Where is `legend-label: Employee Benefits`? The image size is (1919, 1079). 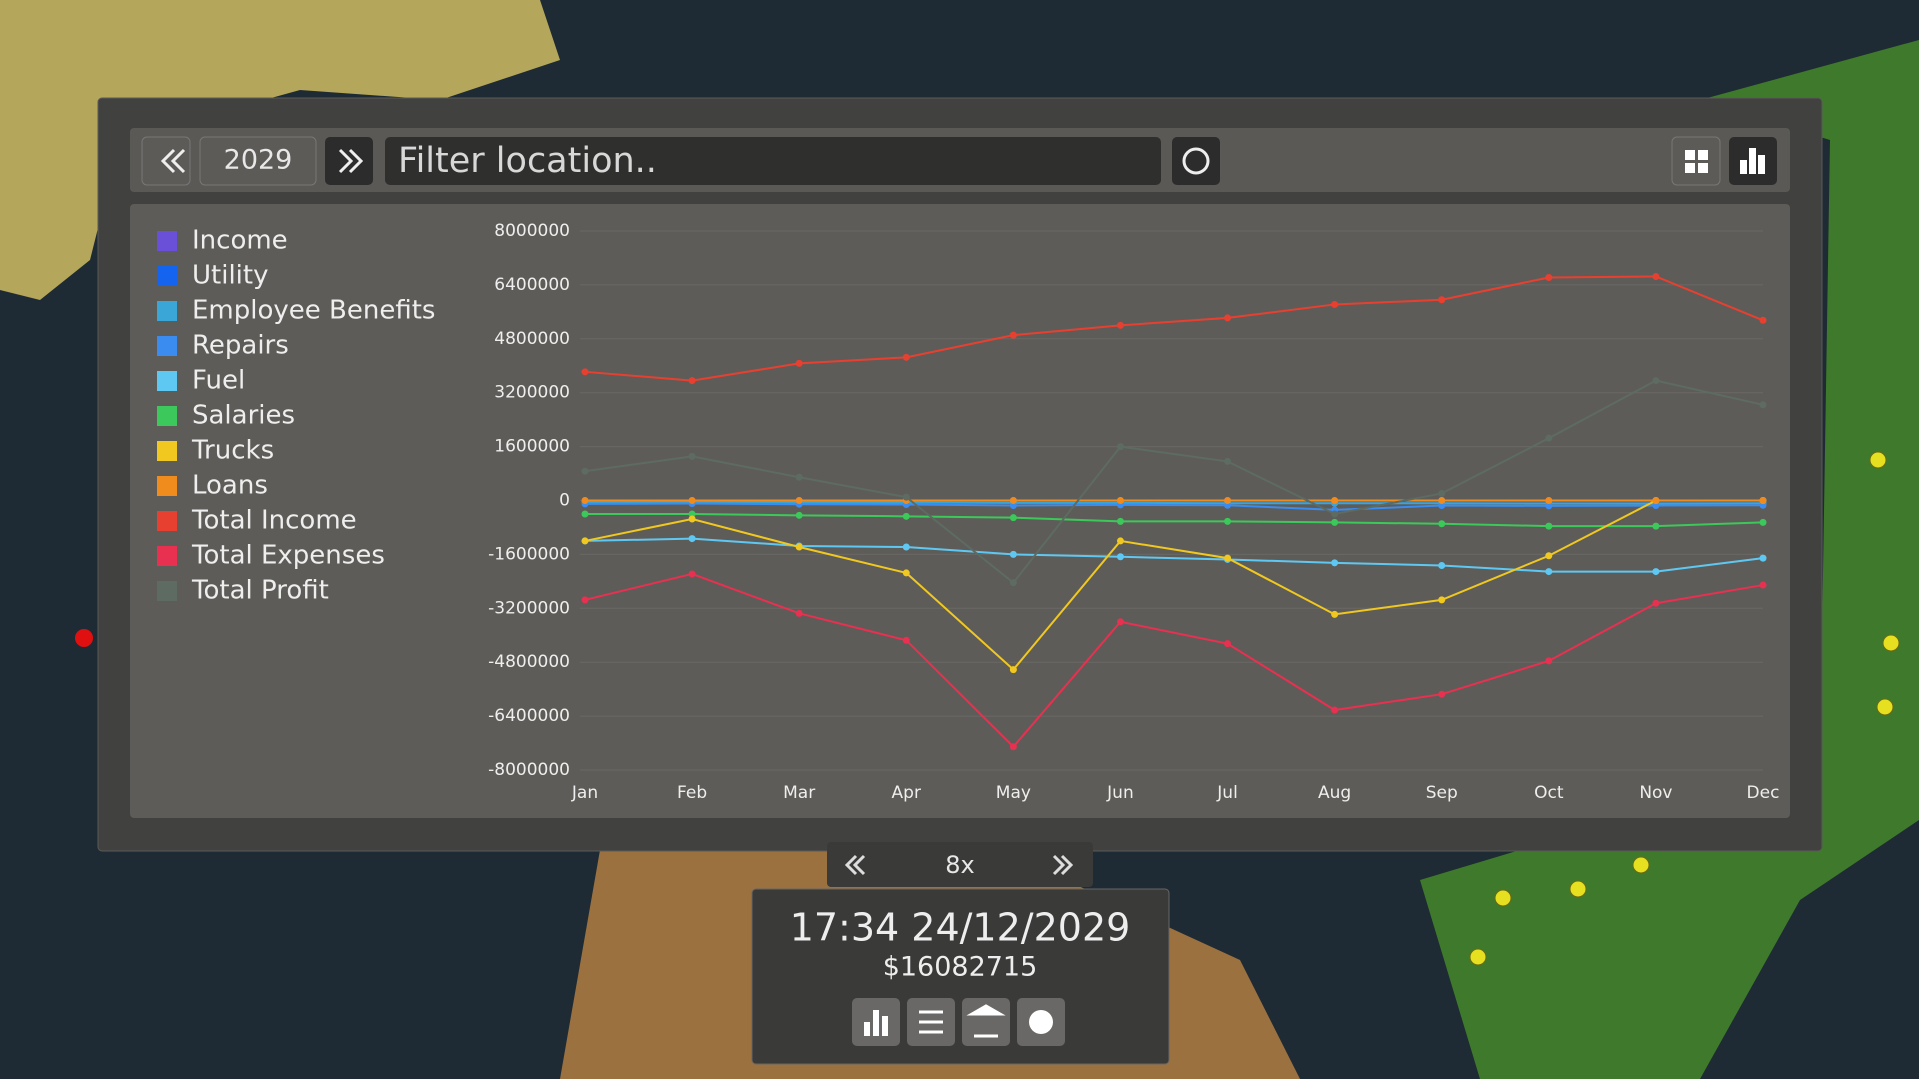 legend-label: Employee Benefits is located at coordinates (313, 311).